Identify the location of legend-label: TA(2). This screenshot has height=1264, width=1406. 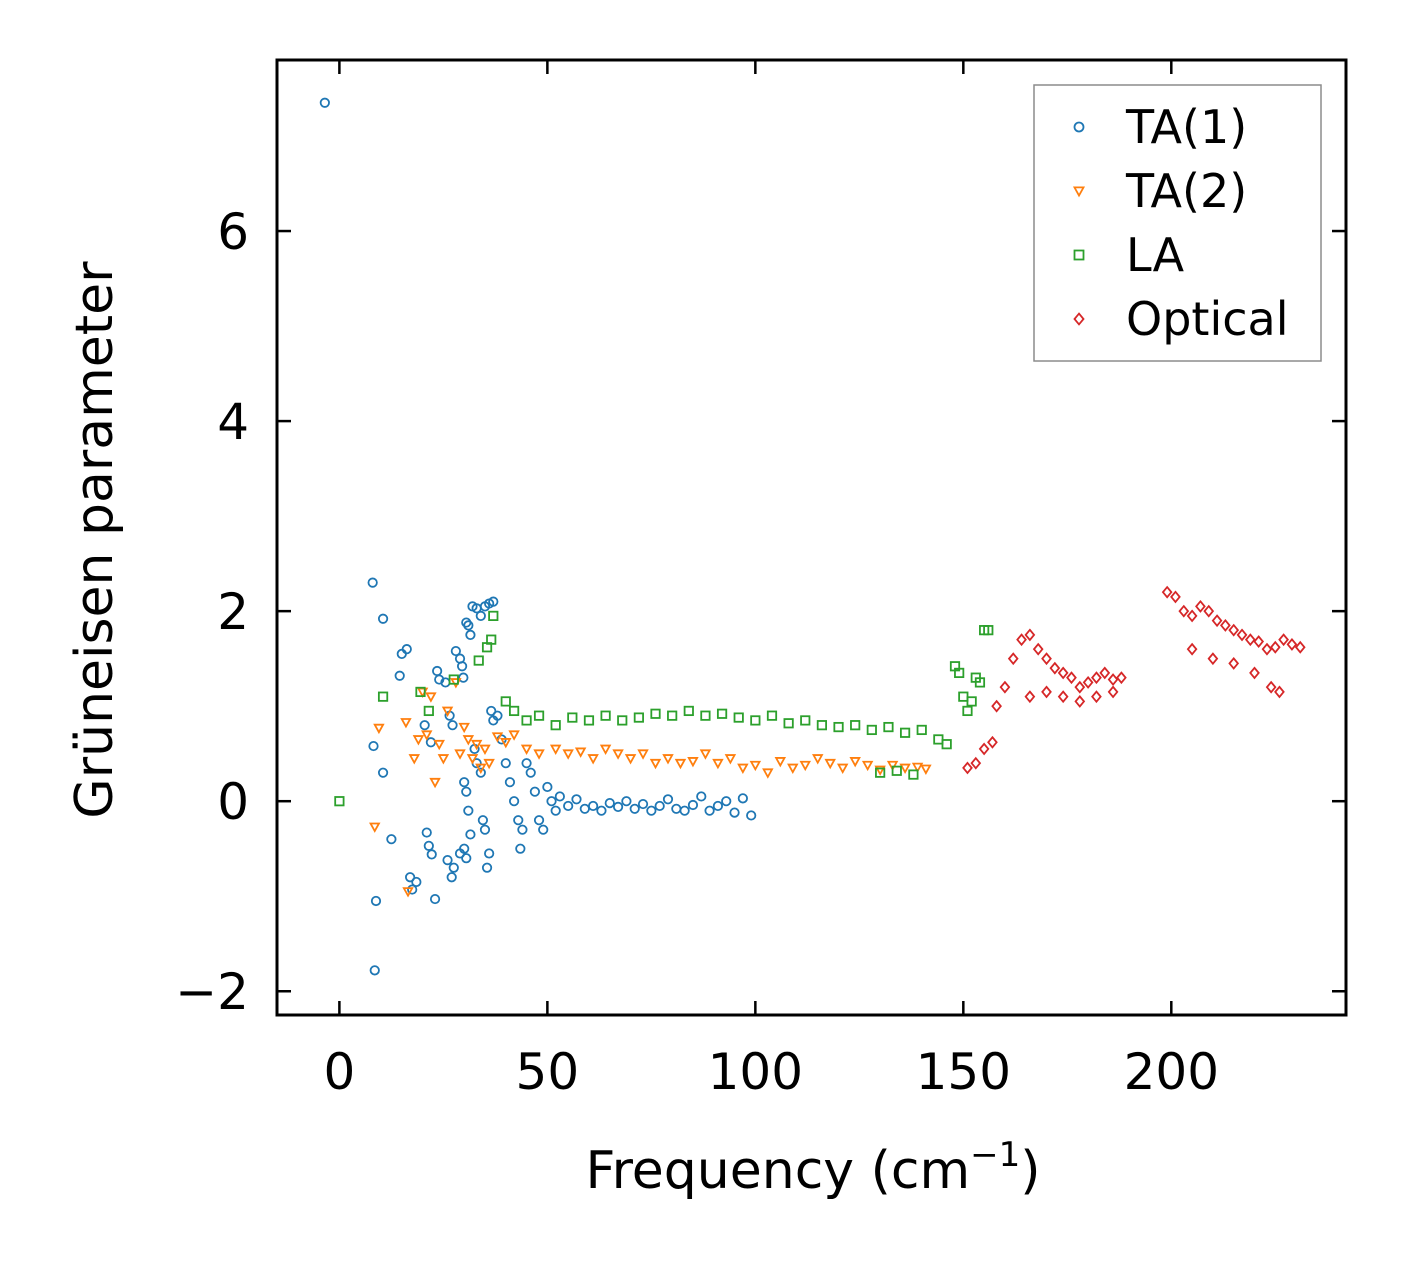
(1186, 191).